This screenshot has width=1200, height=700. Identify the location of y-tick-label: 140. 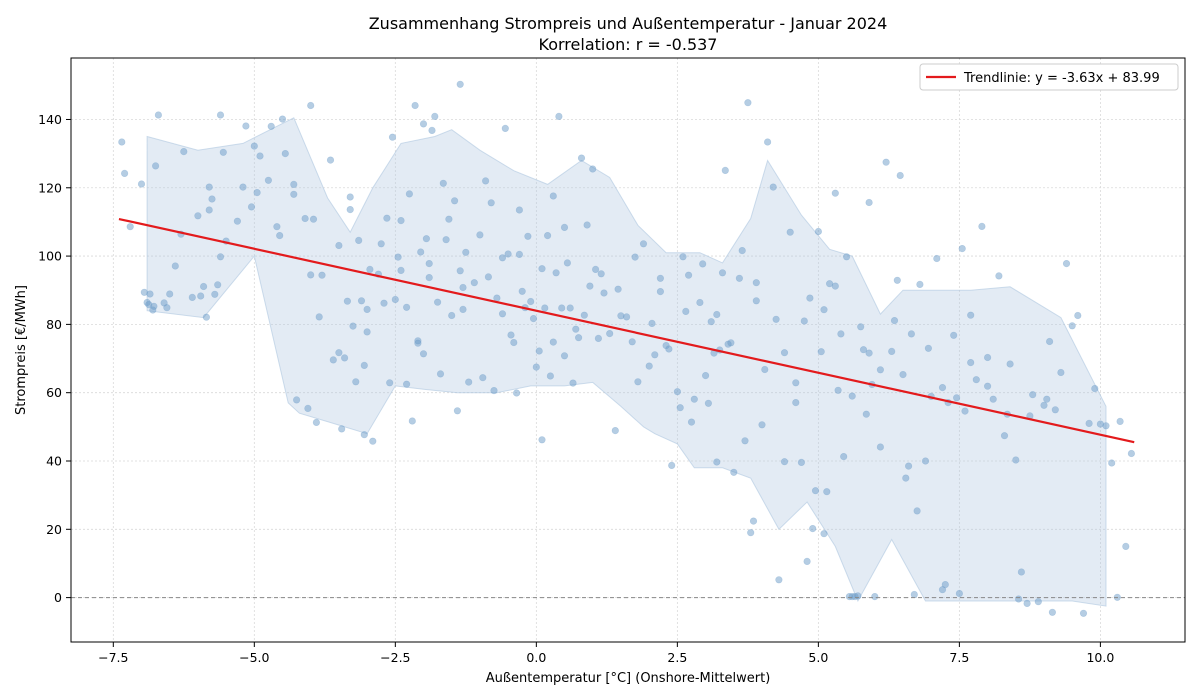
(50, 119).